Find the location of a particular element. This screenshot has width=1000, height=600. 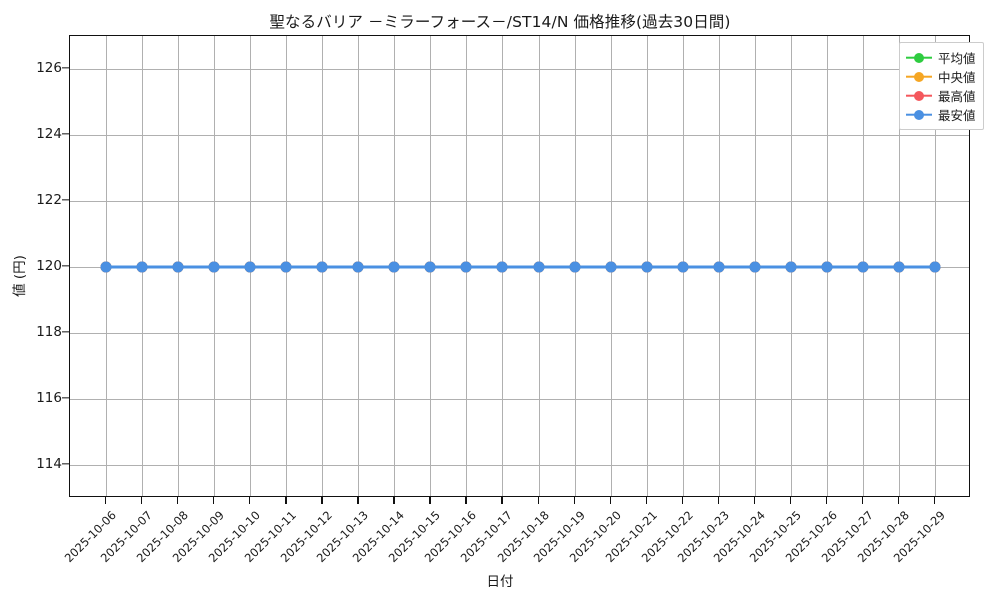

y-axis-tick-label: 120 is located at coordinates (49, 266).